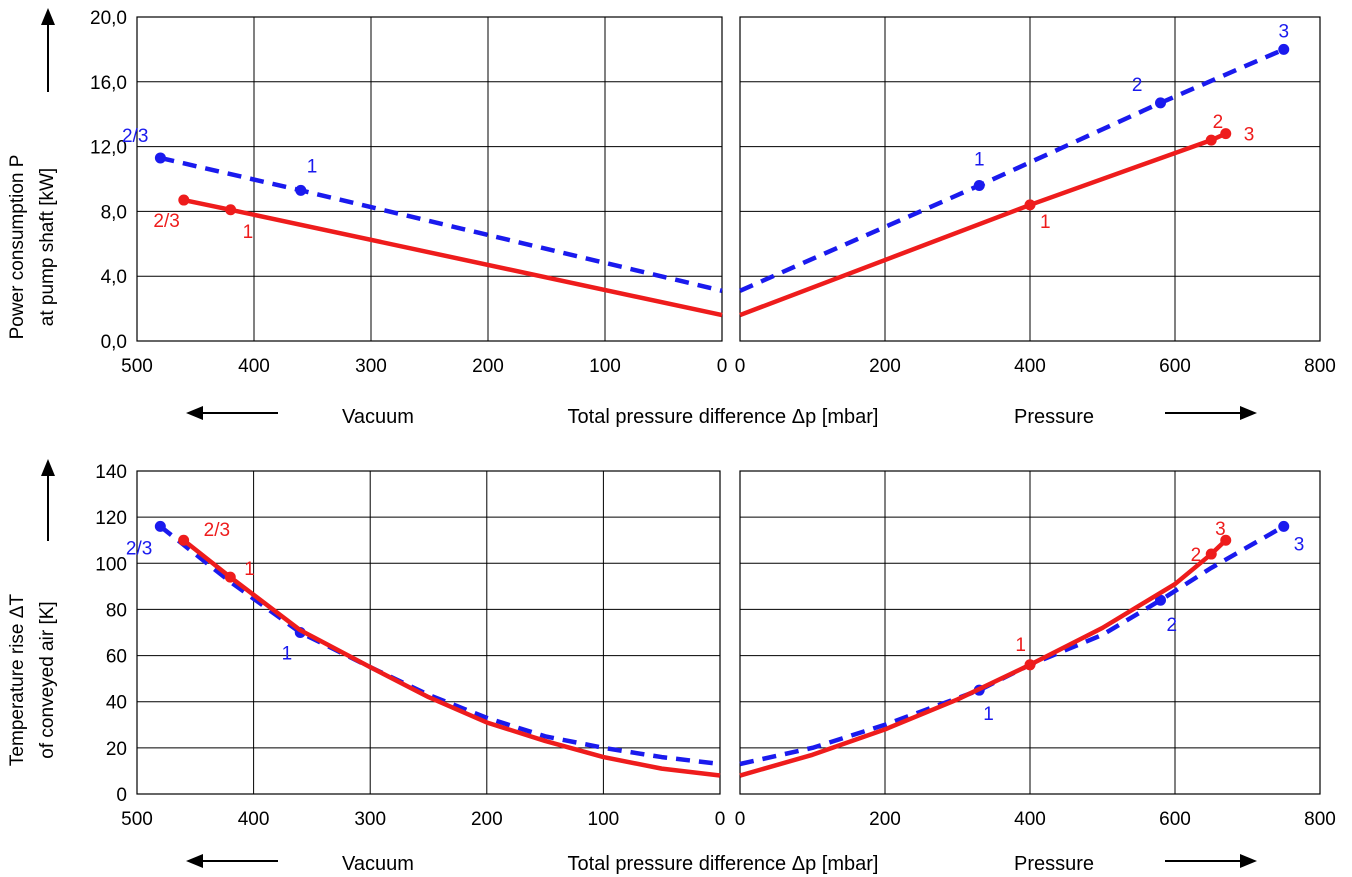 The height and width of the screenshot is (877, 1352). I want to click on temperature-y-tick-label: 40, so click(116, 703).